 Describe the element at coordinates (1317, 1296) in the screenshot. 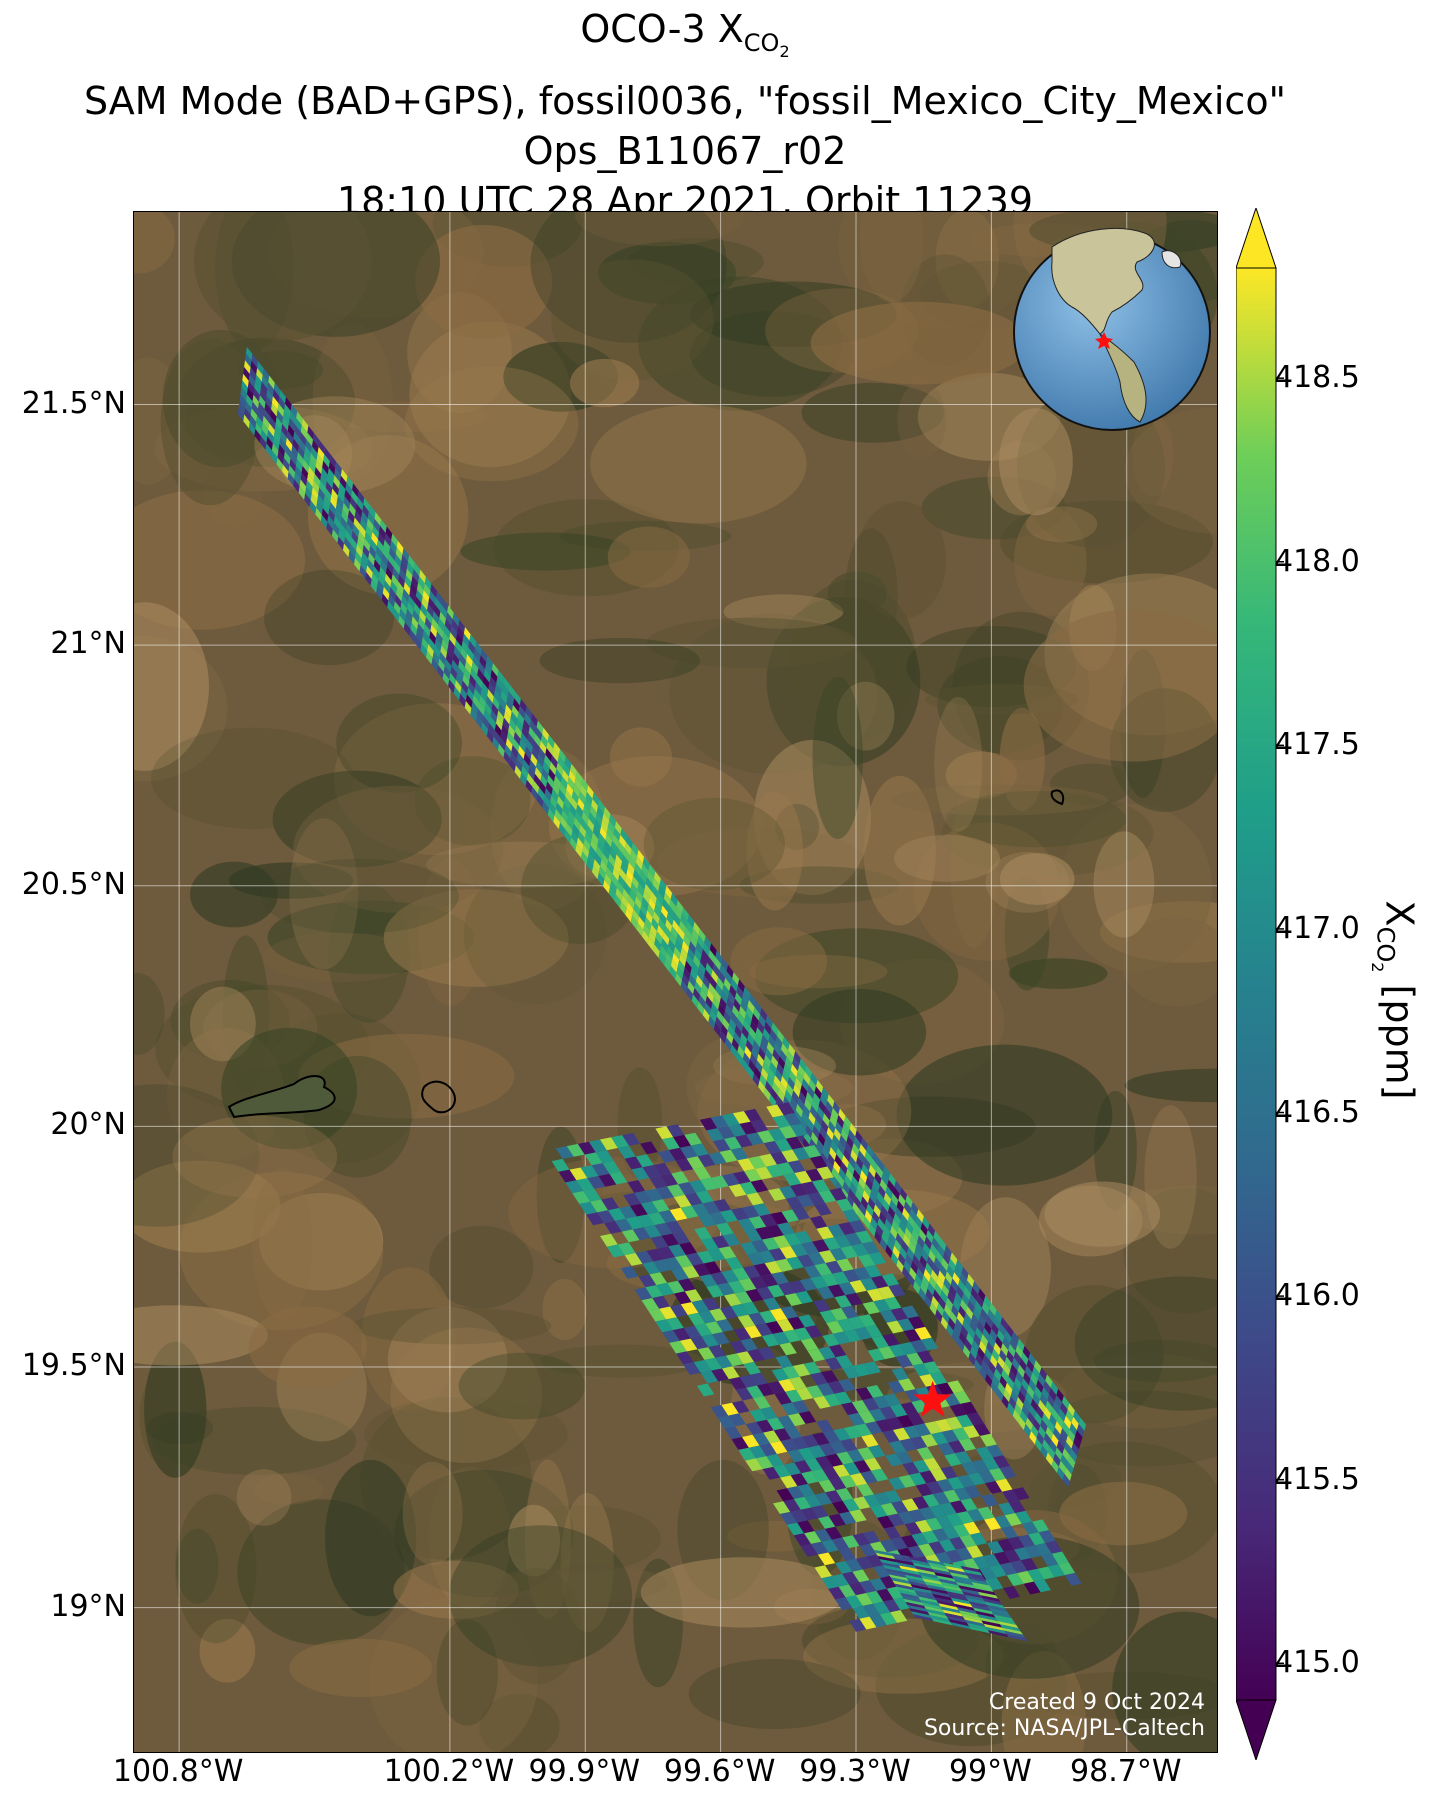

I see `colorbar-tick-label: 416.0` at that location.